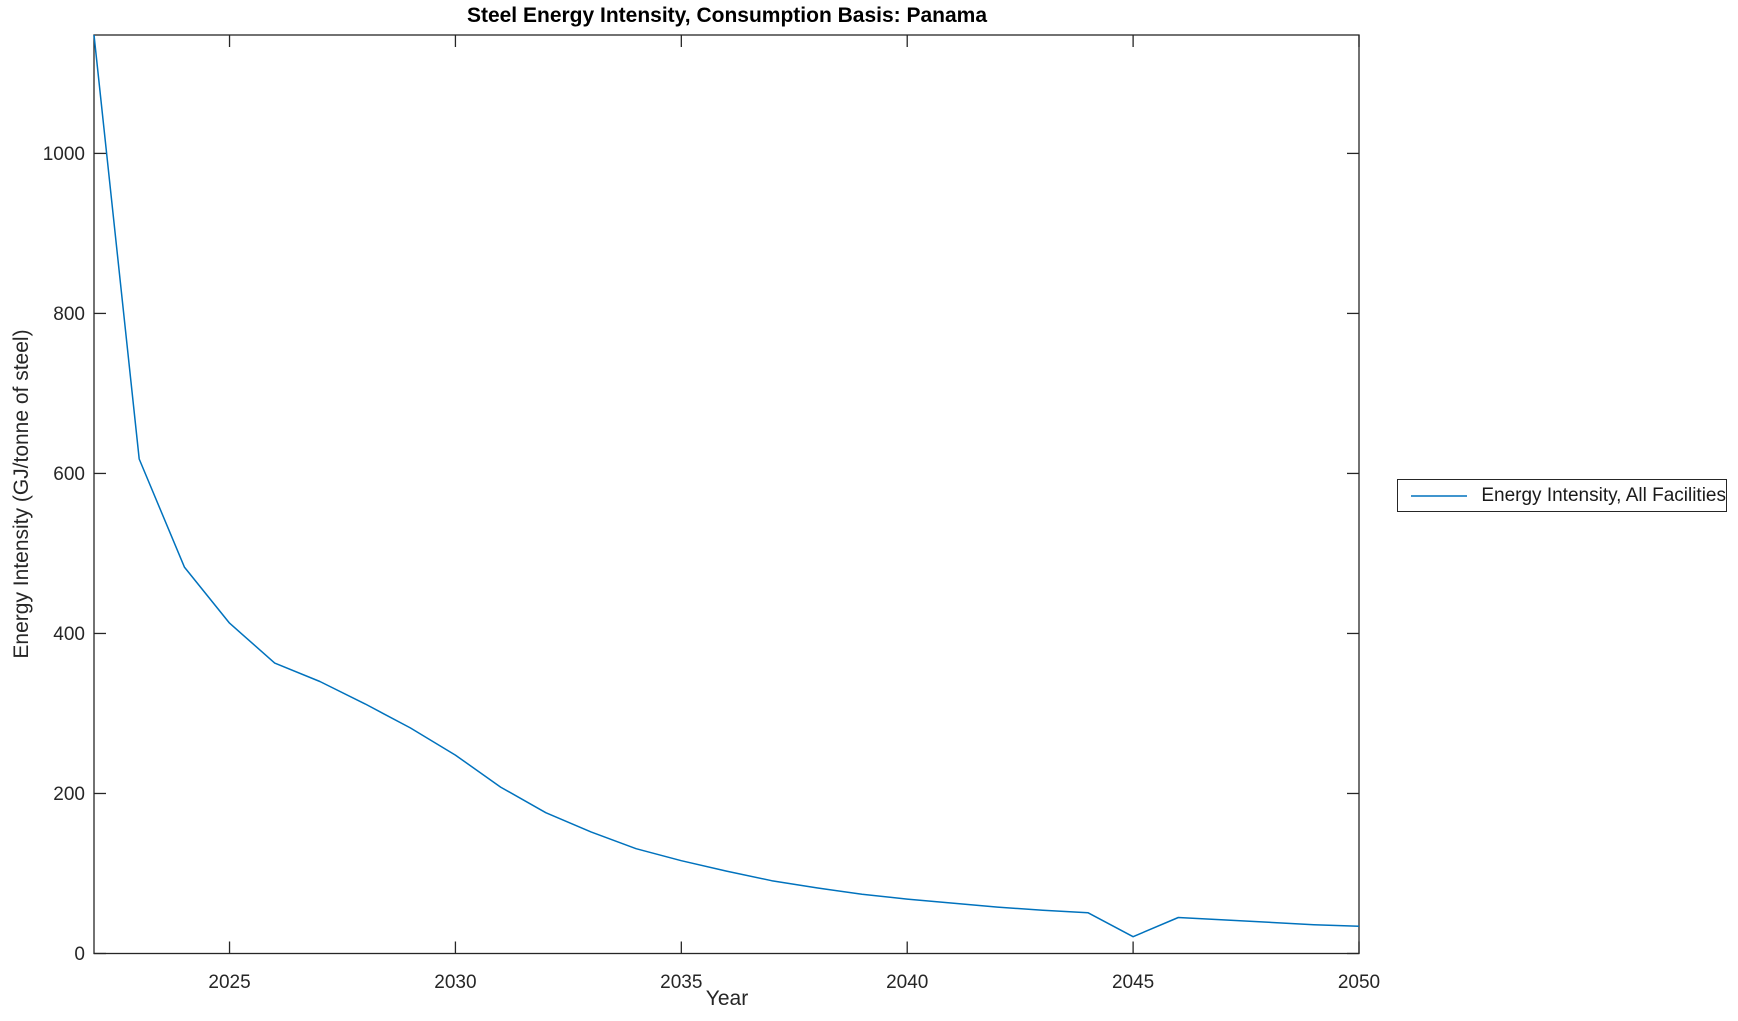 Image resolution: width=1738 pixels, height=1021 pixels. I want to click on x-tick-label: 2030, so click(455, 982).